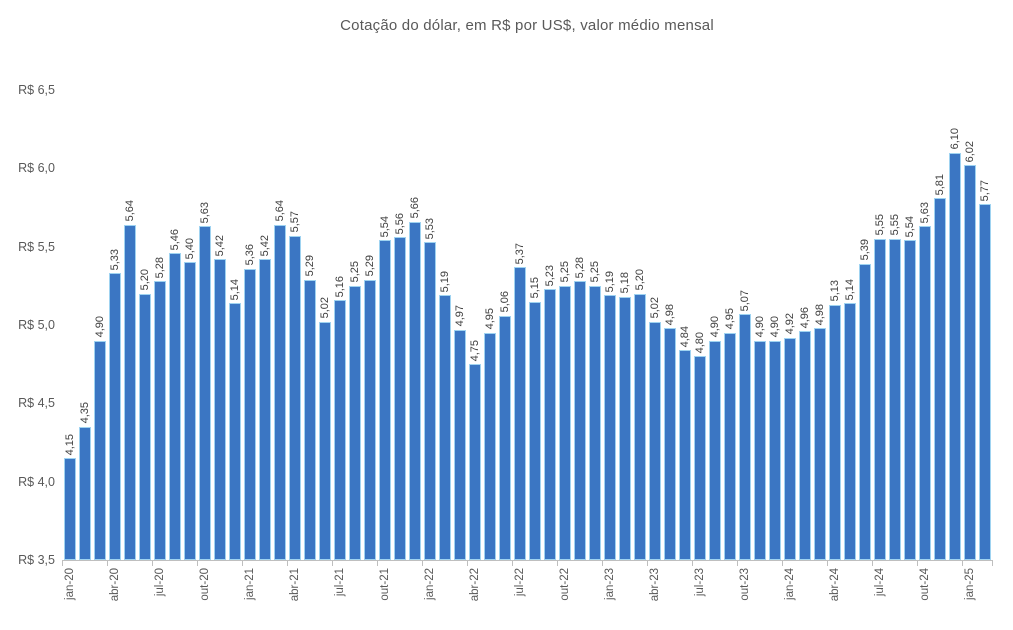 The image size is (1013, 630). Describe the element at coordinates (36, 560) in the screenshot. I see `y-axis-tick-label: R$ 3,5` at that location.